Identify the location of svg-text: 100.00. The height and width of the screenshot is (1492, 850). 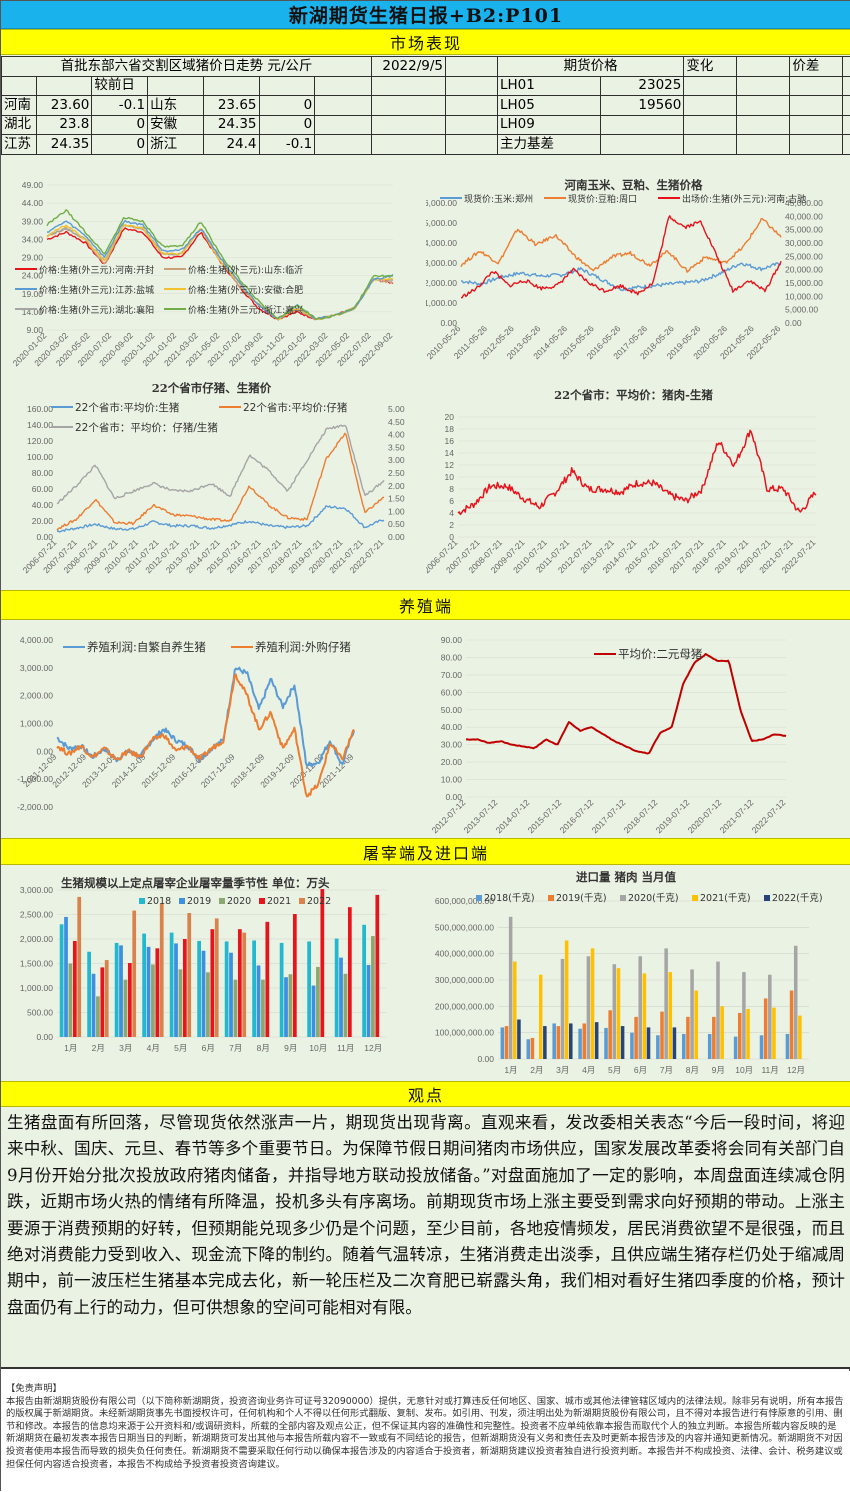
(40, 457).